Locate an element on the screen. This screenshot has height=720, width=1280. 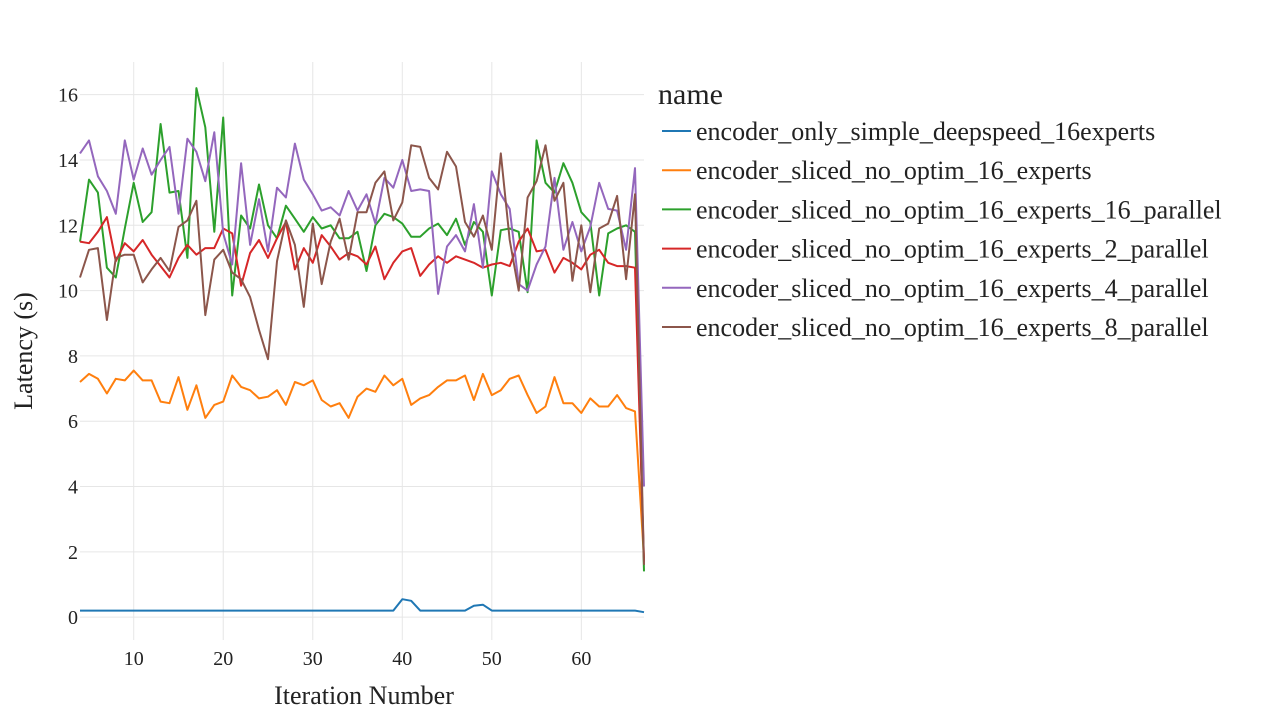
legend-item: encoder_only_simple_deepspeed_16experts is located at coordinates (908, 131).